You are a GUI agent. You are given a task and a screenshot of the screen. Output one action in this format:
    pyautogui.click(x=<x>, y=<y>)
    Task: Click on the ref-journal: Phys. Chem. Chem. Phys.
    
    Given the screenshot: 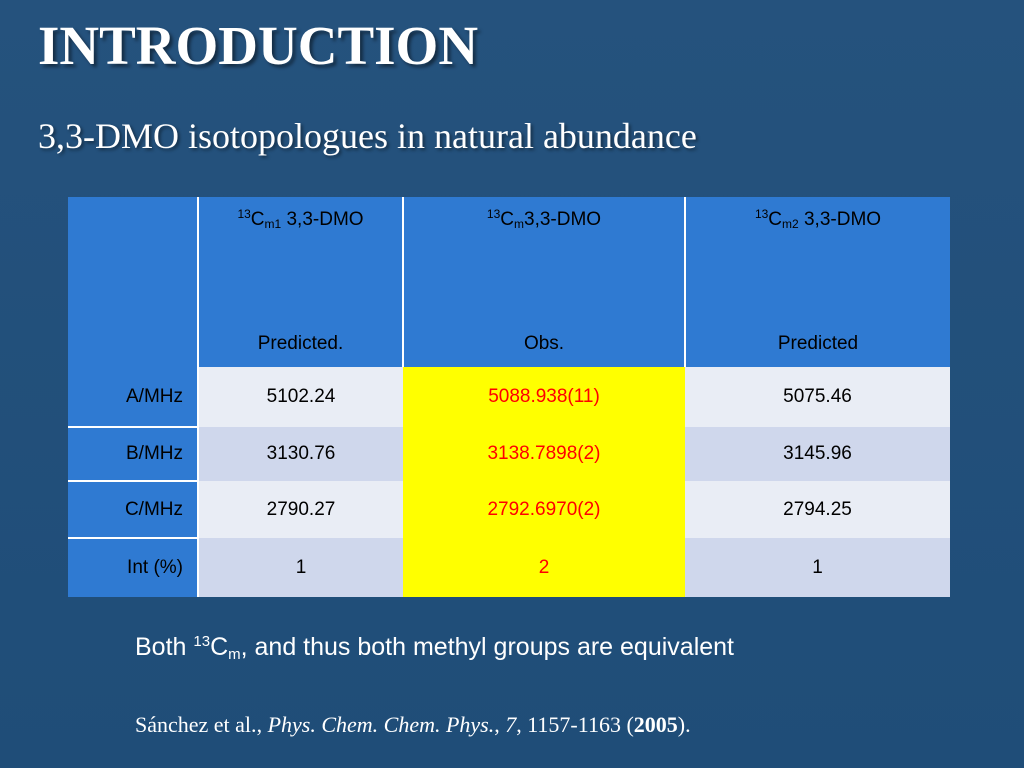 What is the action you would take?
    pyautogui.click(x=381, y=724)
    